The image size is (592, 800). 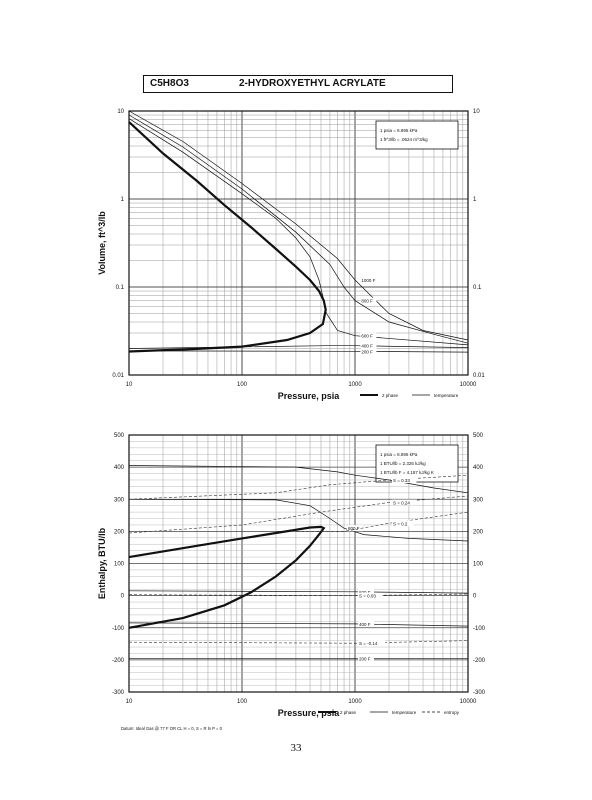 I want to click on chart1-y-tick-label-left: 10, so click(x=120, y=112).